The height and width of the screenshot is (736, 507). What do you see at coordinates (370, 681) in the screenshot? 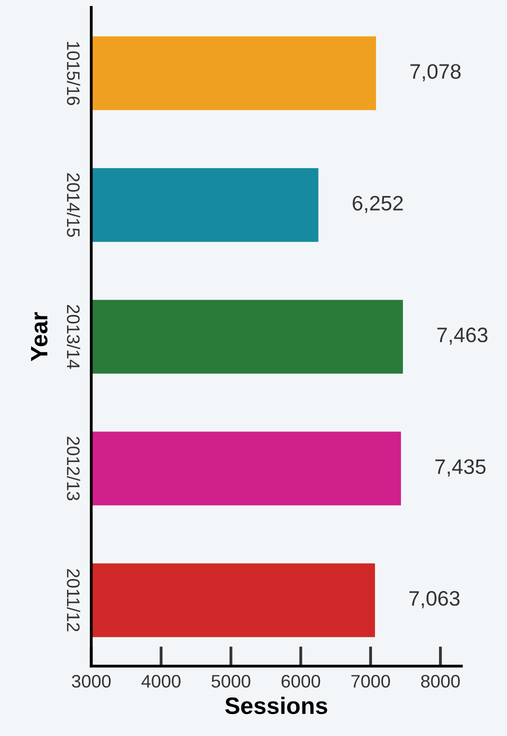
I see `x-tick-label: 7000` at bounding box center [370, 681].